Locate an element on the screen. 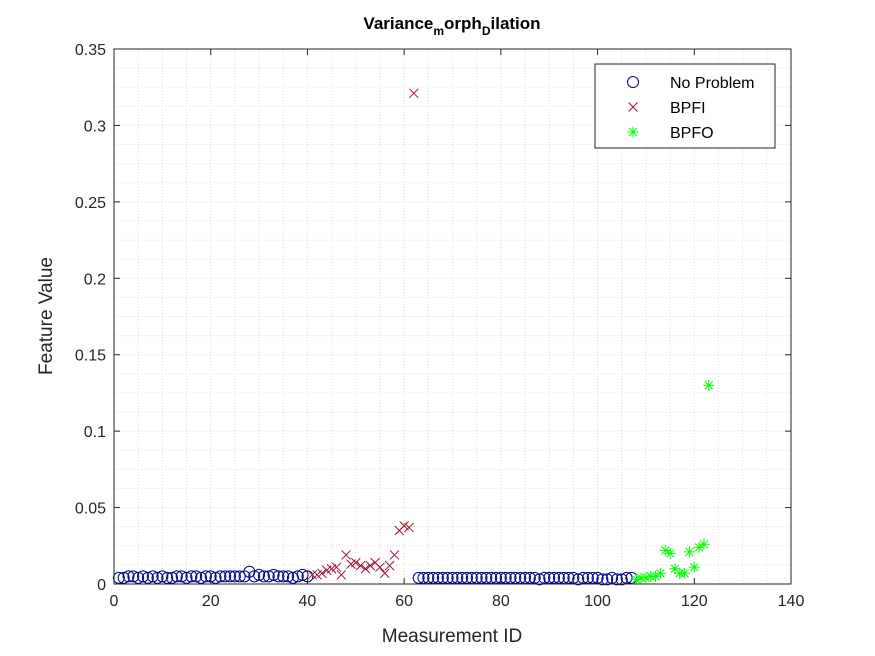  chart-title: VariancemorphDilation is located at coordinates (451, 26).